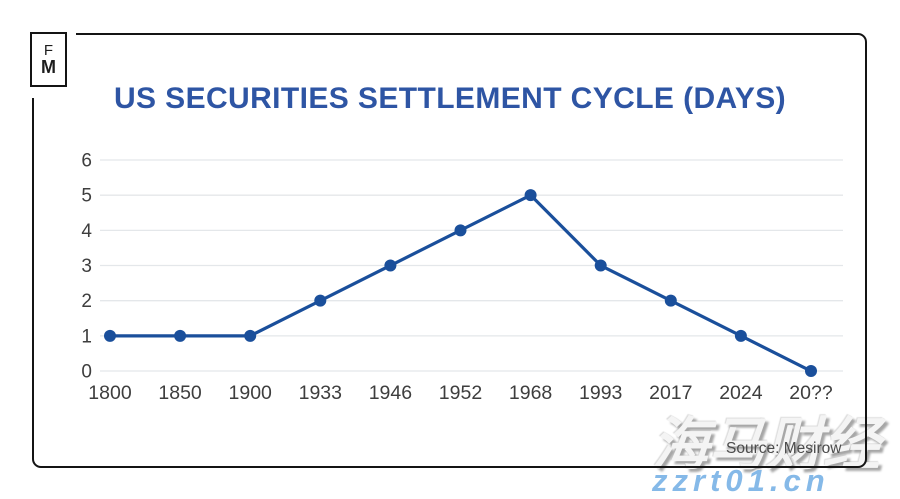 The image size is (900, 499). What do you see at coordinates (86, 231) in the screenshot?
I see `y-axis-tick: 4` at bounding box center [86, 231].